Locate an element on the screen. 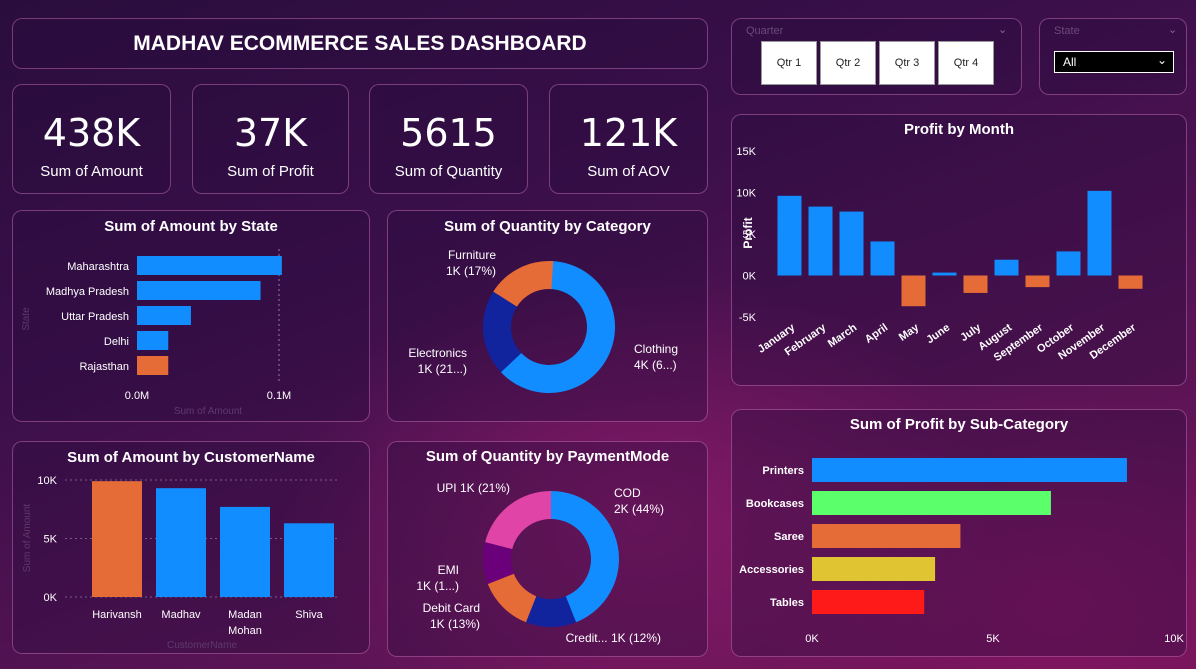  kpi-card-amount: 438K Sum of Amount is located at coordinates (91, 139).